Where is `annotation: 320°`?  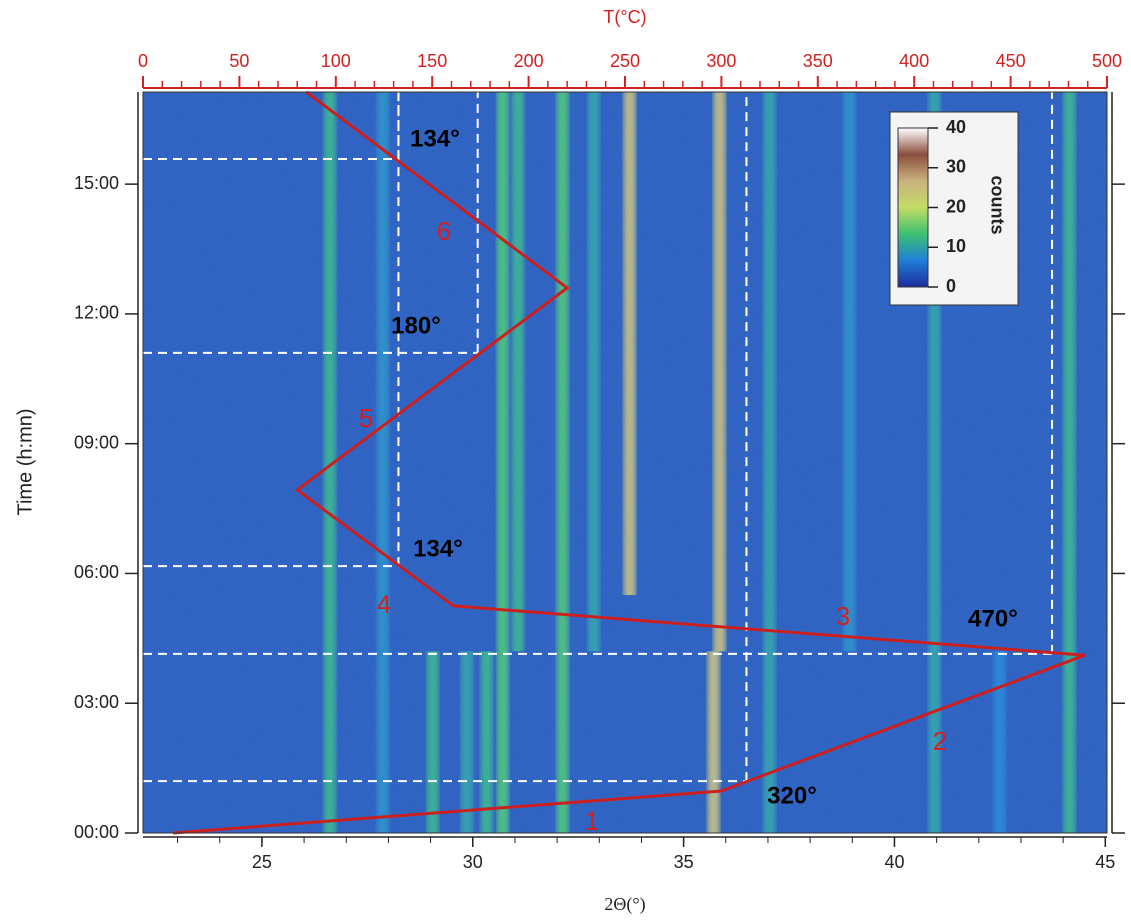 annotation: 320° is located at coordinates (792, 795).